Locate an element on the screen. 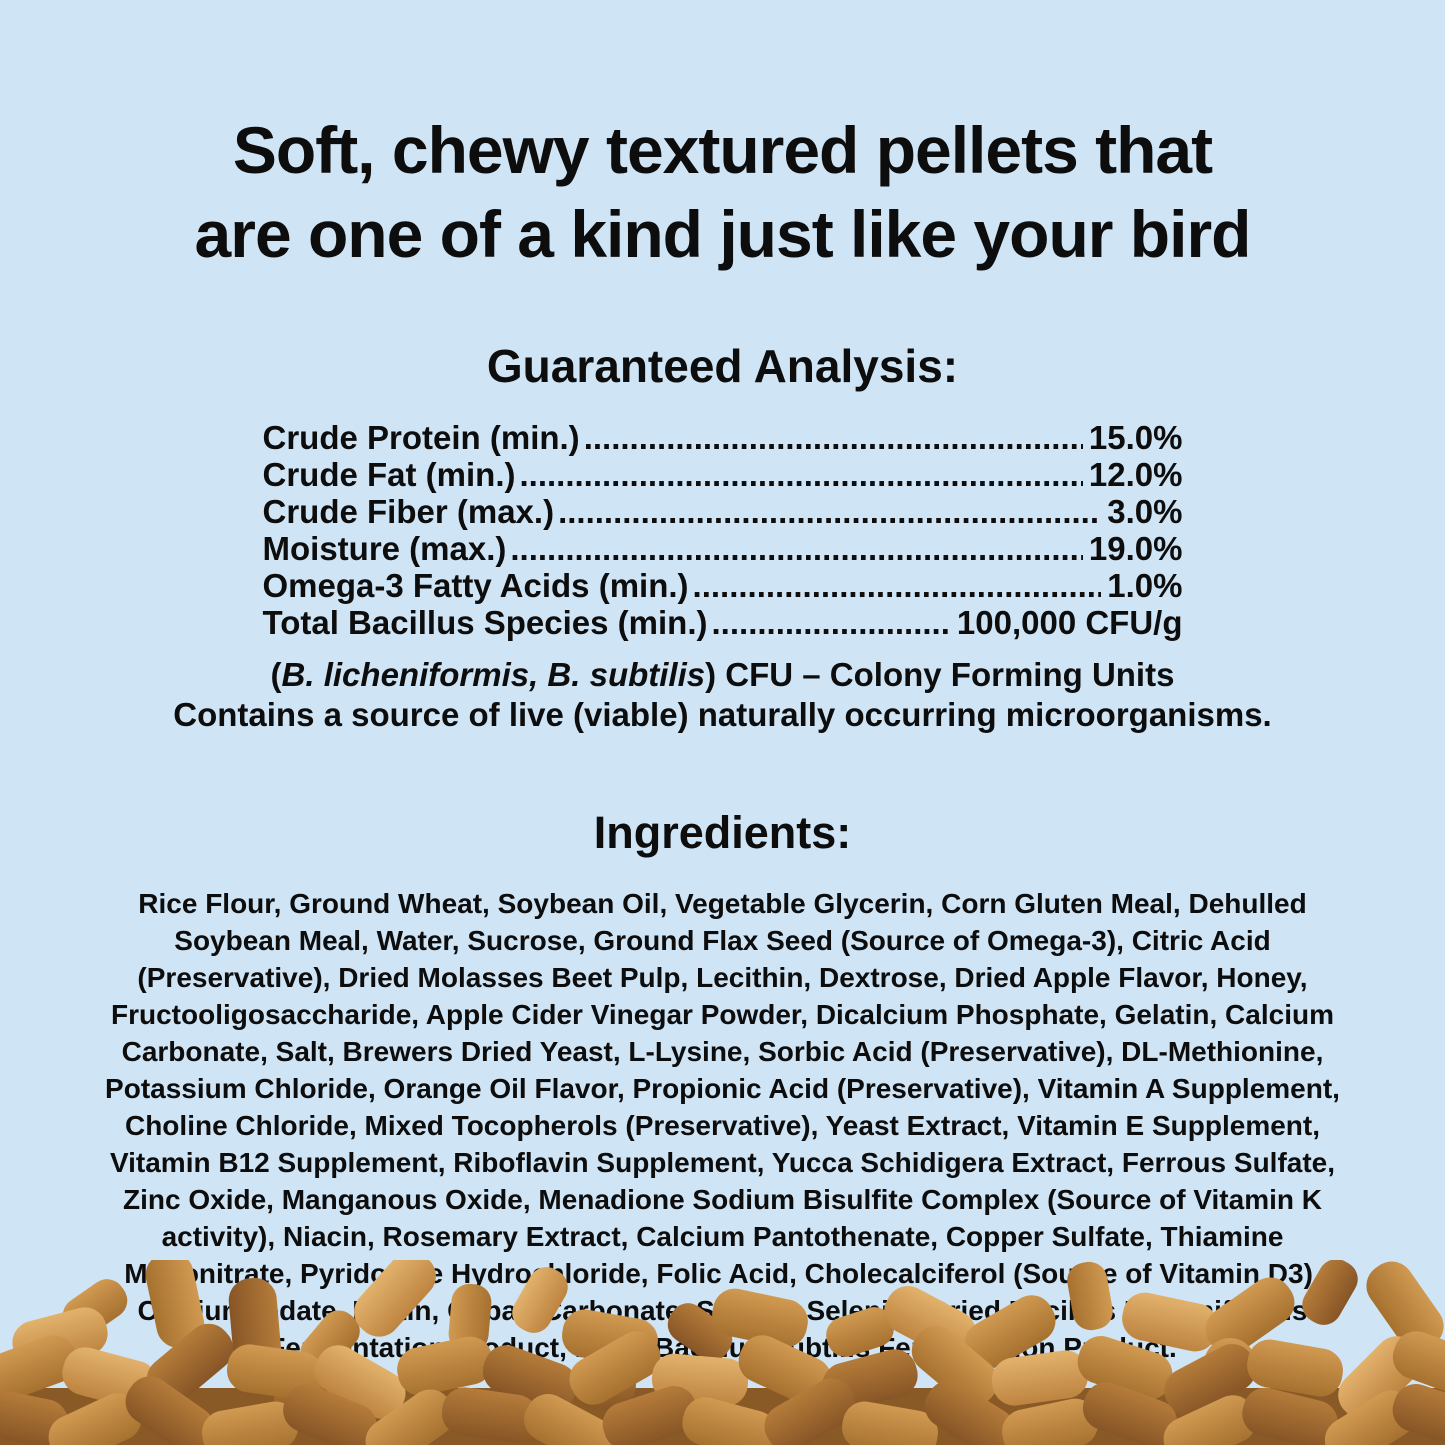 Image resolution: width=1445 pixels, height=1445 pixels. cfu-note-suffix: ) CFU – Colony Forming Units is located at coordinates (940, 674).